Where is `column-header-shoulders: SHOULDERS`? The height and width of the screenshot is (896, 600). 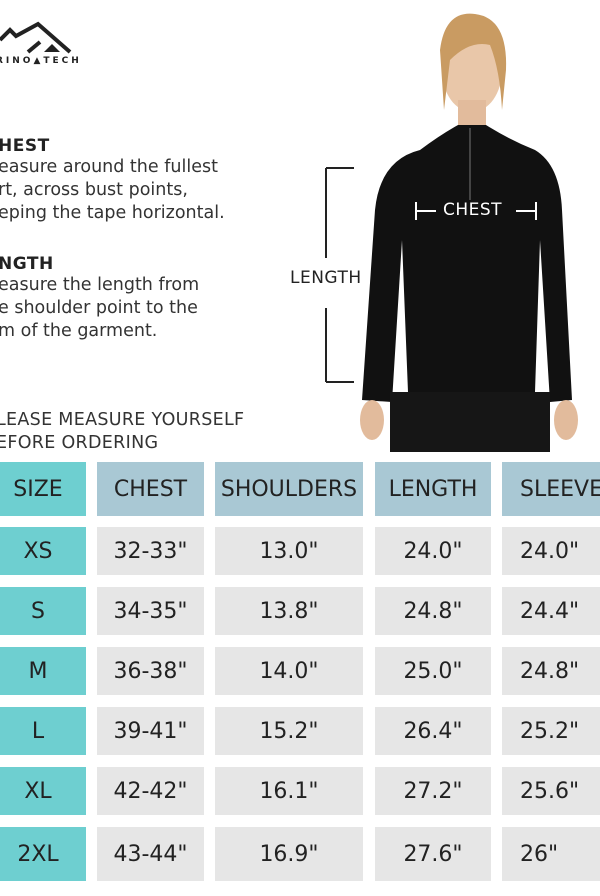 column-header-shoulders: SHOULDERS is located at coordinates (289, 489).